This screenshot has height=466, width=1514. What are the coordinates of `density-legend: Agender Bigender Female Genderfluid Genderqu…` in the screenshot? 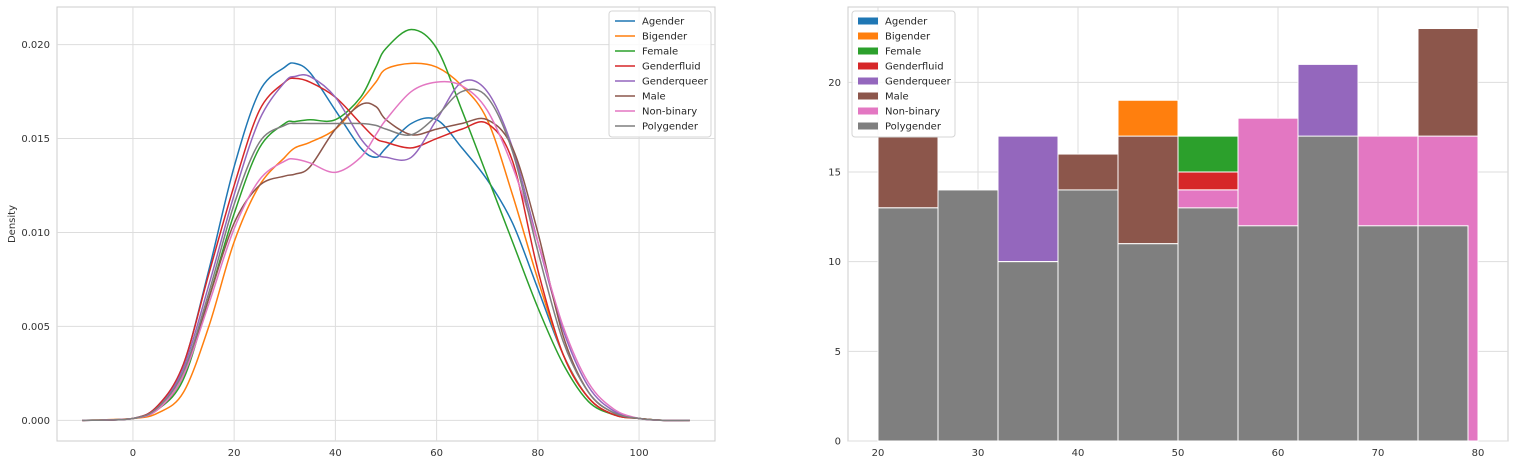 It's located at (660, 74).